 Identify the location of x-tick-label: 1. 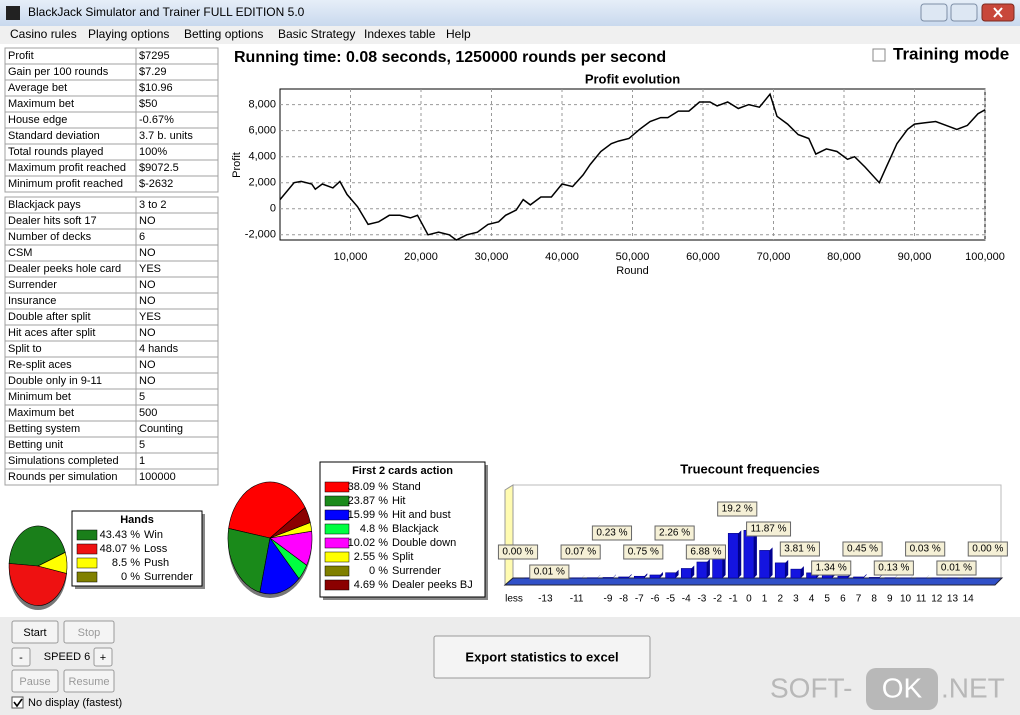
(765, 599).